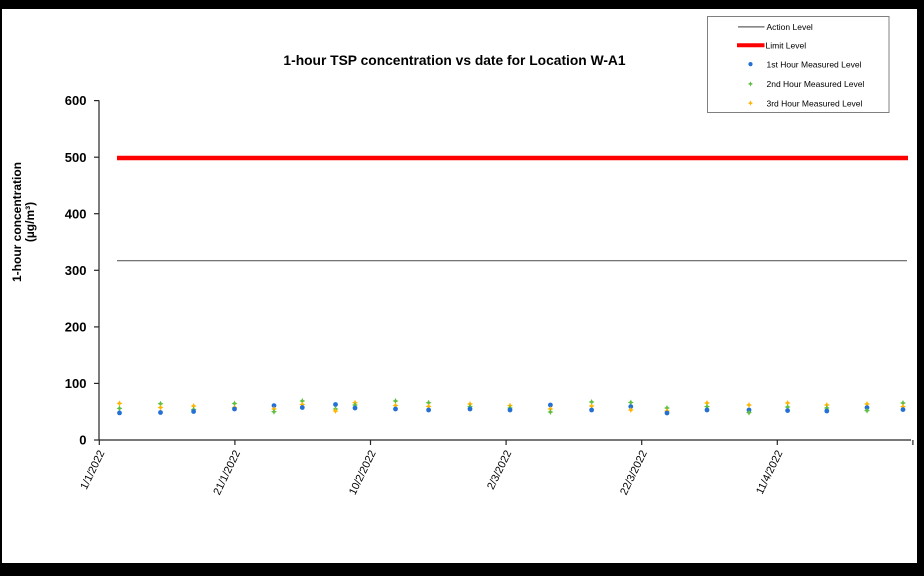  What do you see at coordinates (17, 222) in the screenshot?
I see `svg-text: 1-hour concentration` at bounding box center [17, 222].